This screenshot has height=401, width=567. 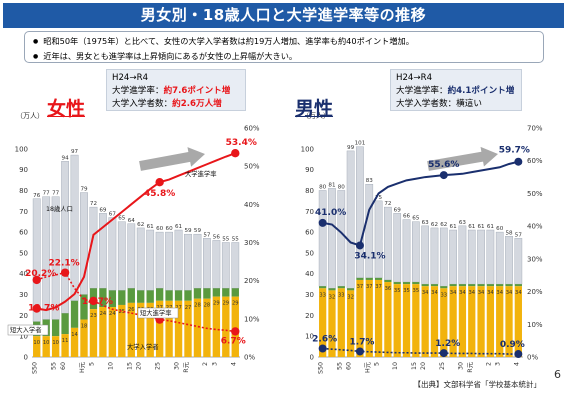 What do you see at coordinates (557, 374) in the screenshot?
I see `page-number: 6` at bounding box center [557, 374].